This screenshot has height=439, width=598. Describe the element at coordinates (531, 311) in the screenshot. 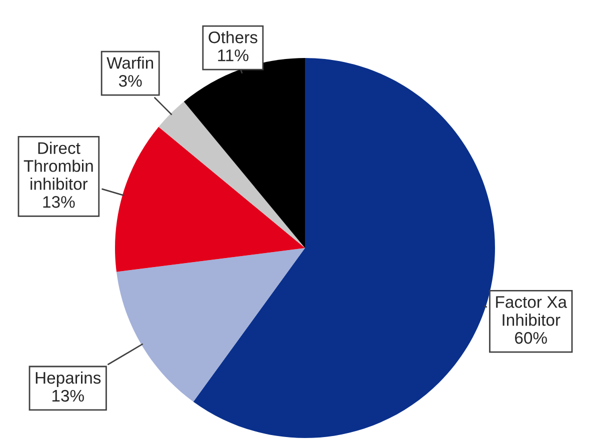

I see `slice-label: Factor Xa Inhibitor` at that location.